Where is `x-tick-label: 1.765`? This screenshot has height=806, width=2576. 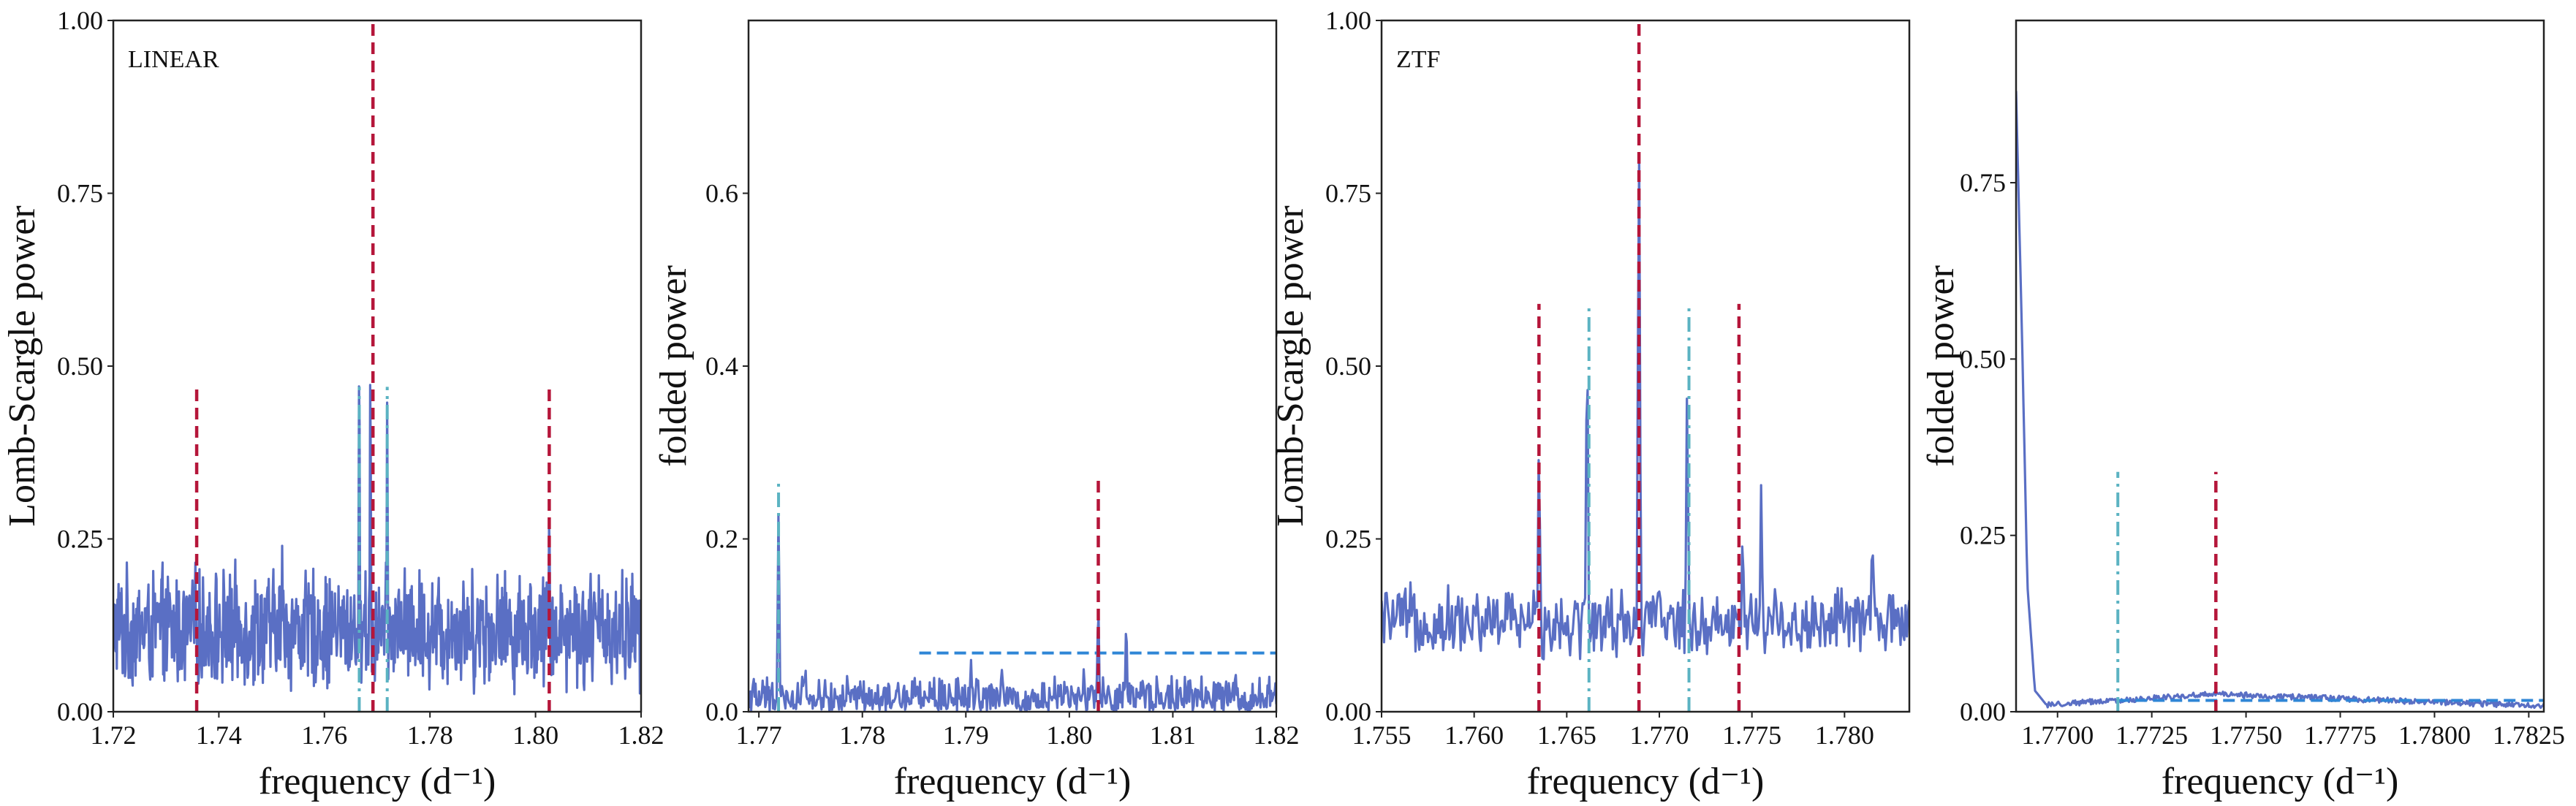 x-tick-label: 1.765 is located at coordinates (1566, 735).